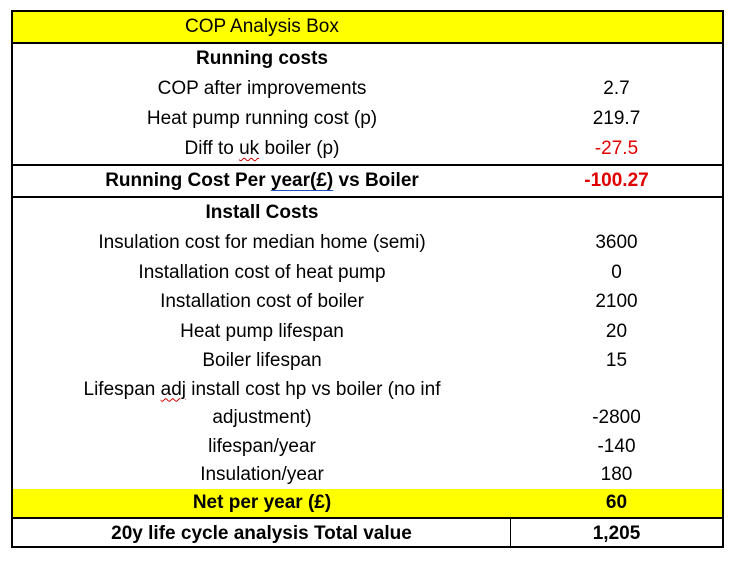  What do you see at coordinates (262, 26) in the screenshot?
I see `table-title: COP Analysis Box` at bounding box center [262, 26].